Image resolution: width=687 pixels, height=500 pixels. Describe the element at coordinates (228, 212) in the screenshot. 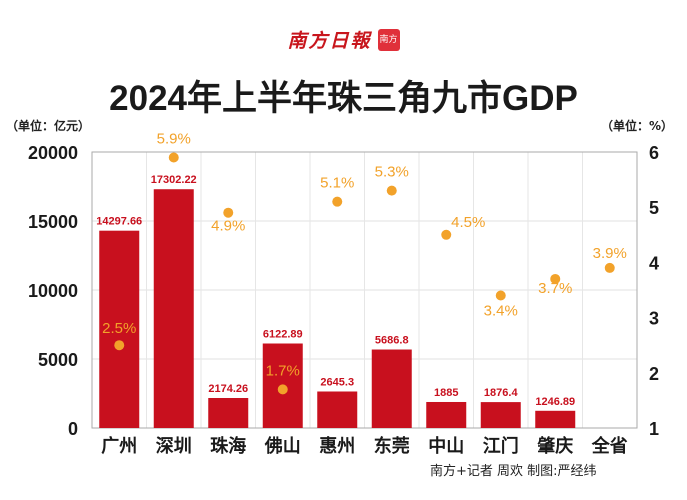

I see `growth-dot-珠海` at that location.